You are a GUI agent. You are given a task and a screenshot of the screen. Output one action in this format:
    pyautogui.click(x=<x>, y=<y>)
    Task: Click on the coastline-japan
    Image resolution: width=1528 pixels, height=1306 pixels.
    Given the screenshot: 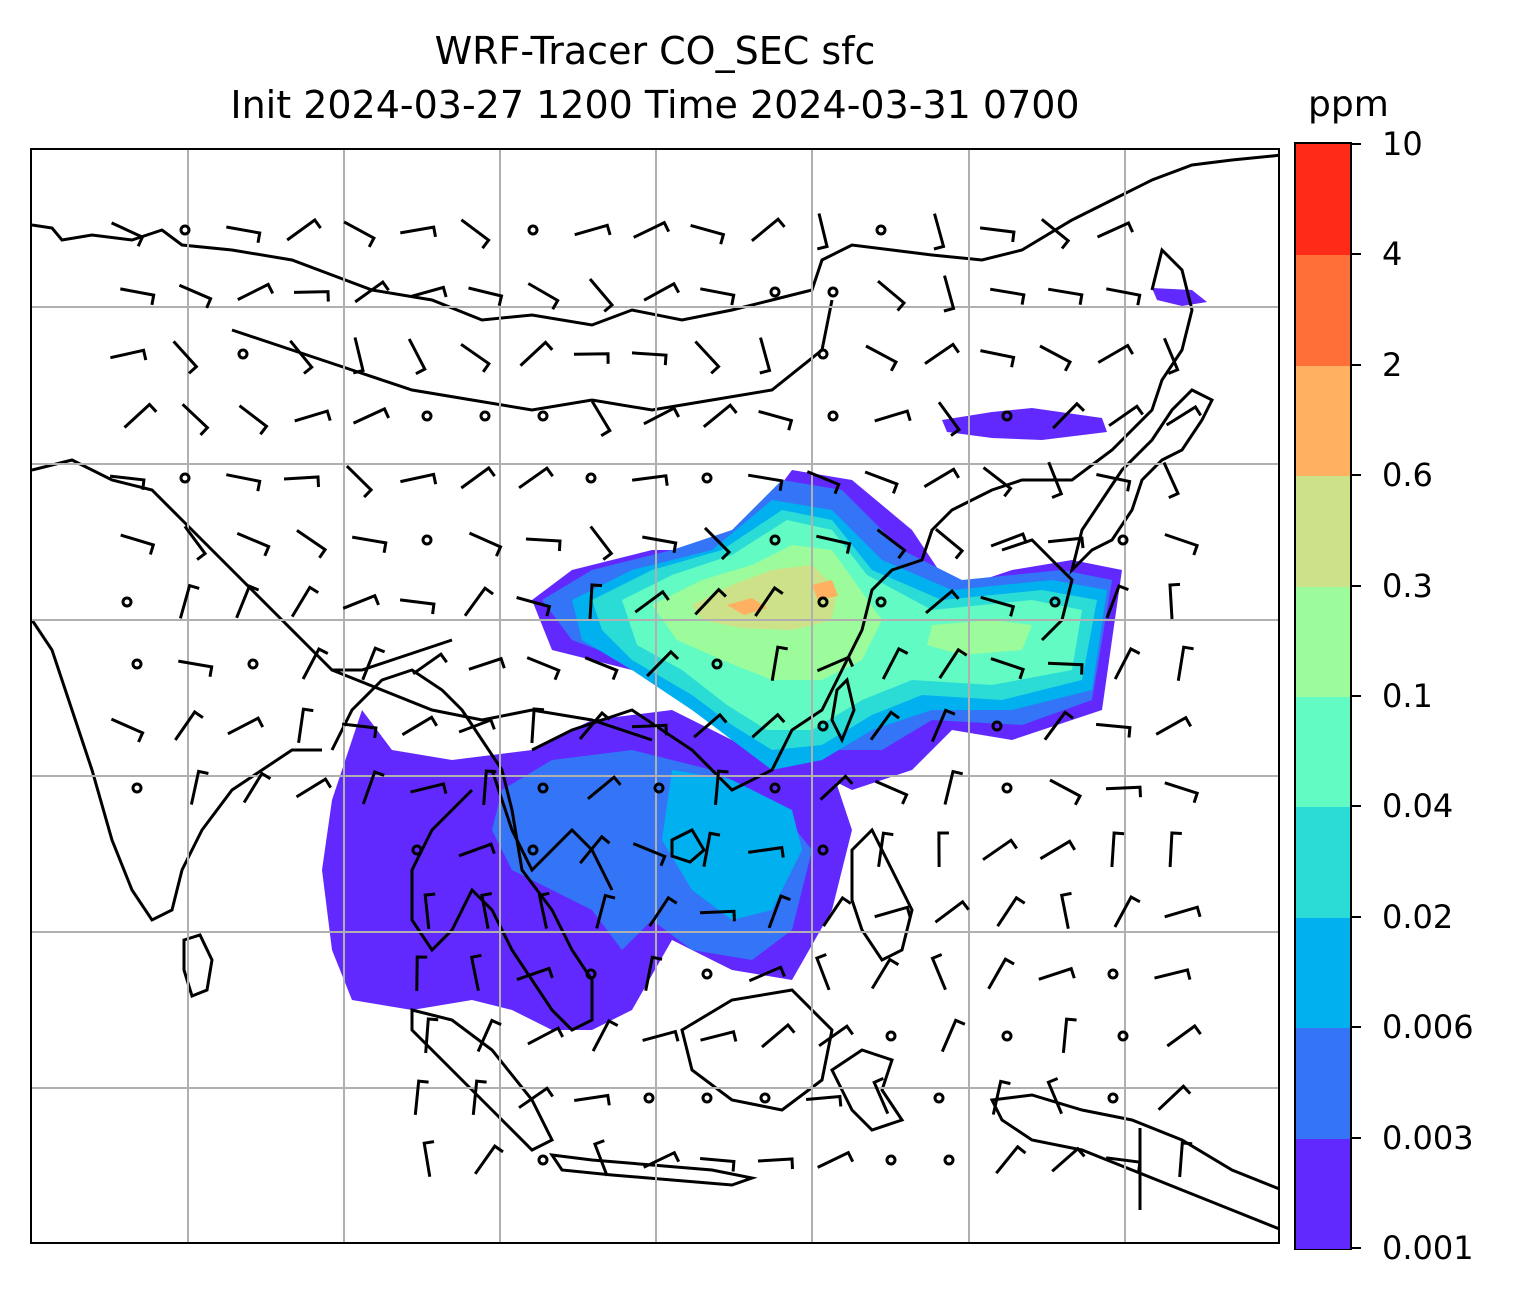 What is the action you would take?
    pyautogui.click(x=1142, y=481)
    